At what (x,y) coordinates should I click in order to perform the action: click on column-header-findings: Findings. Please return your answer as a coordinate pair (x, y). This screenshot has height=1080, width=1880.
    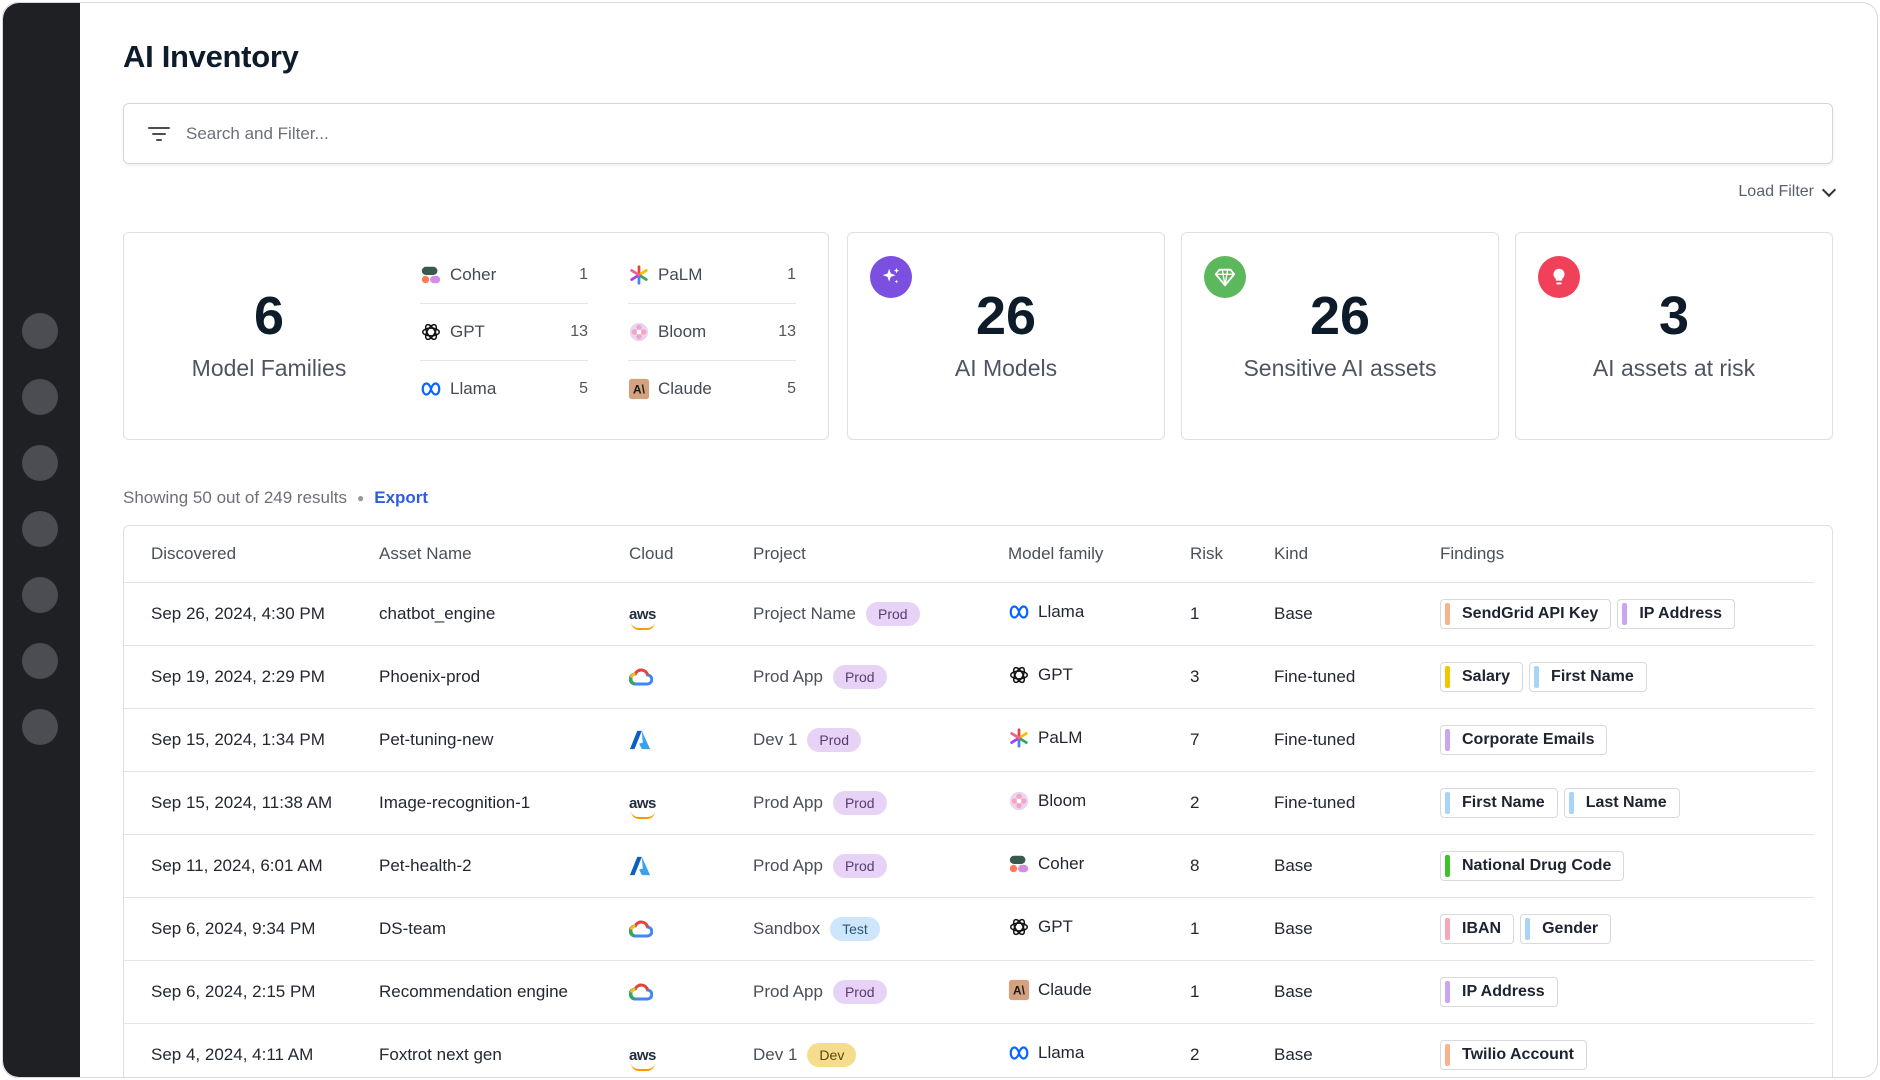
    Looking at the image, I should click on (1627, 554).